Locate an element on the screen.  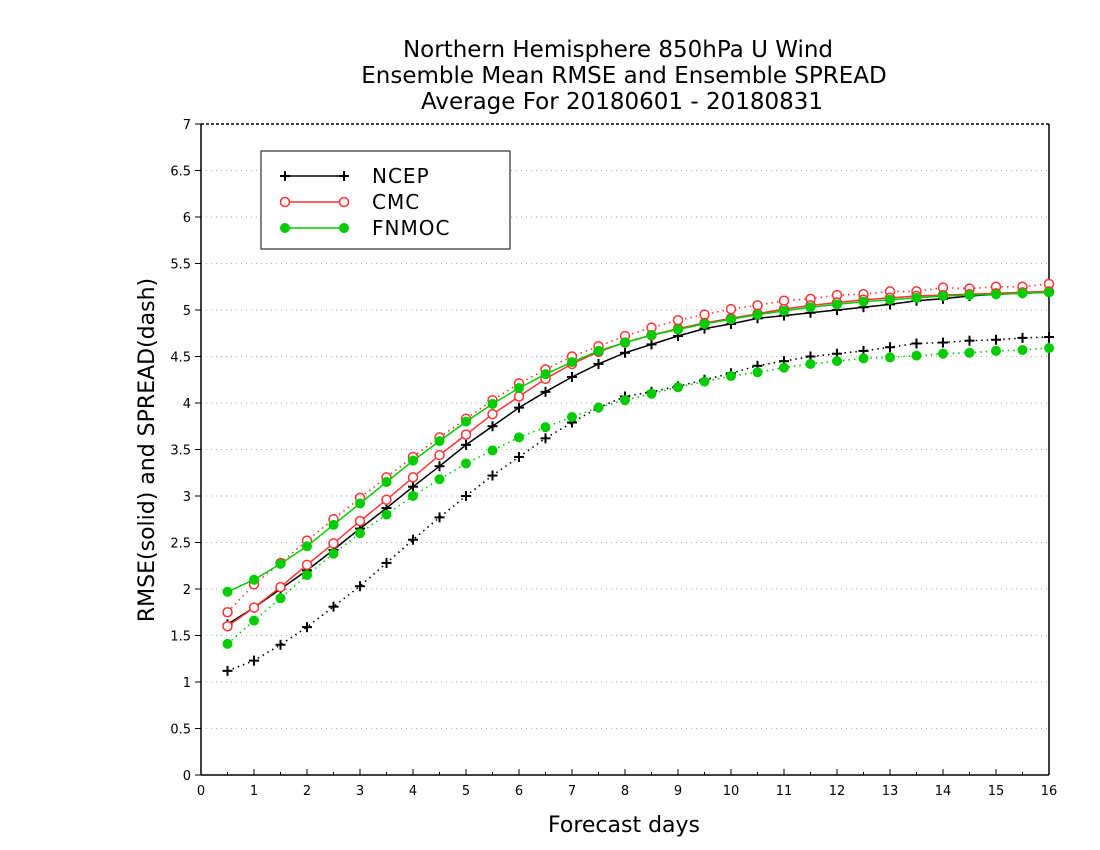
x-tick-label-16: 16 is located at coordinates (1049, 791).